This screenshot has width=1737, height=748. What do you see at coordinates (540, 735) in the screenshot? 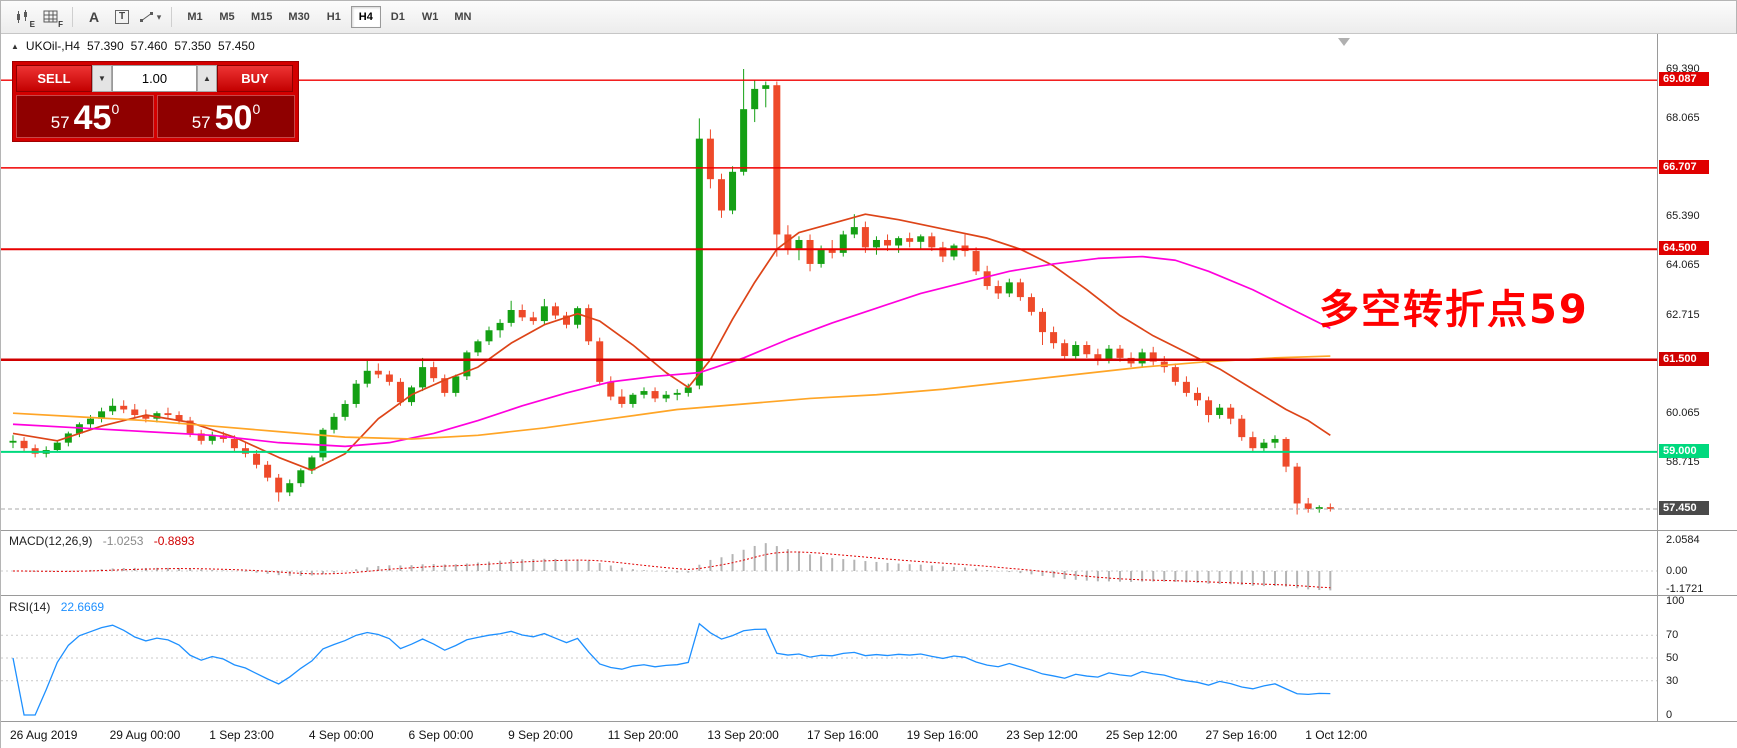
I see `time-axis-label: 9 Sep 20:00` at bounding box center [540, 735].